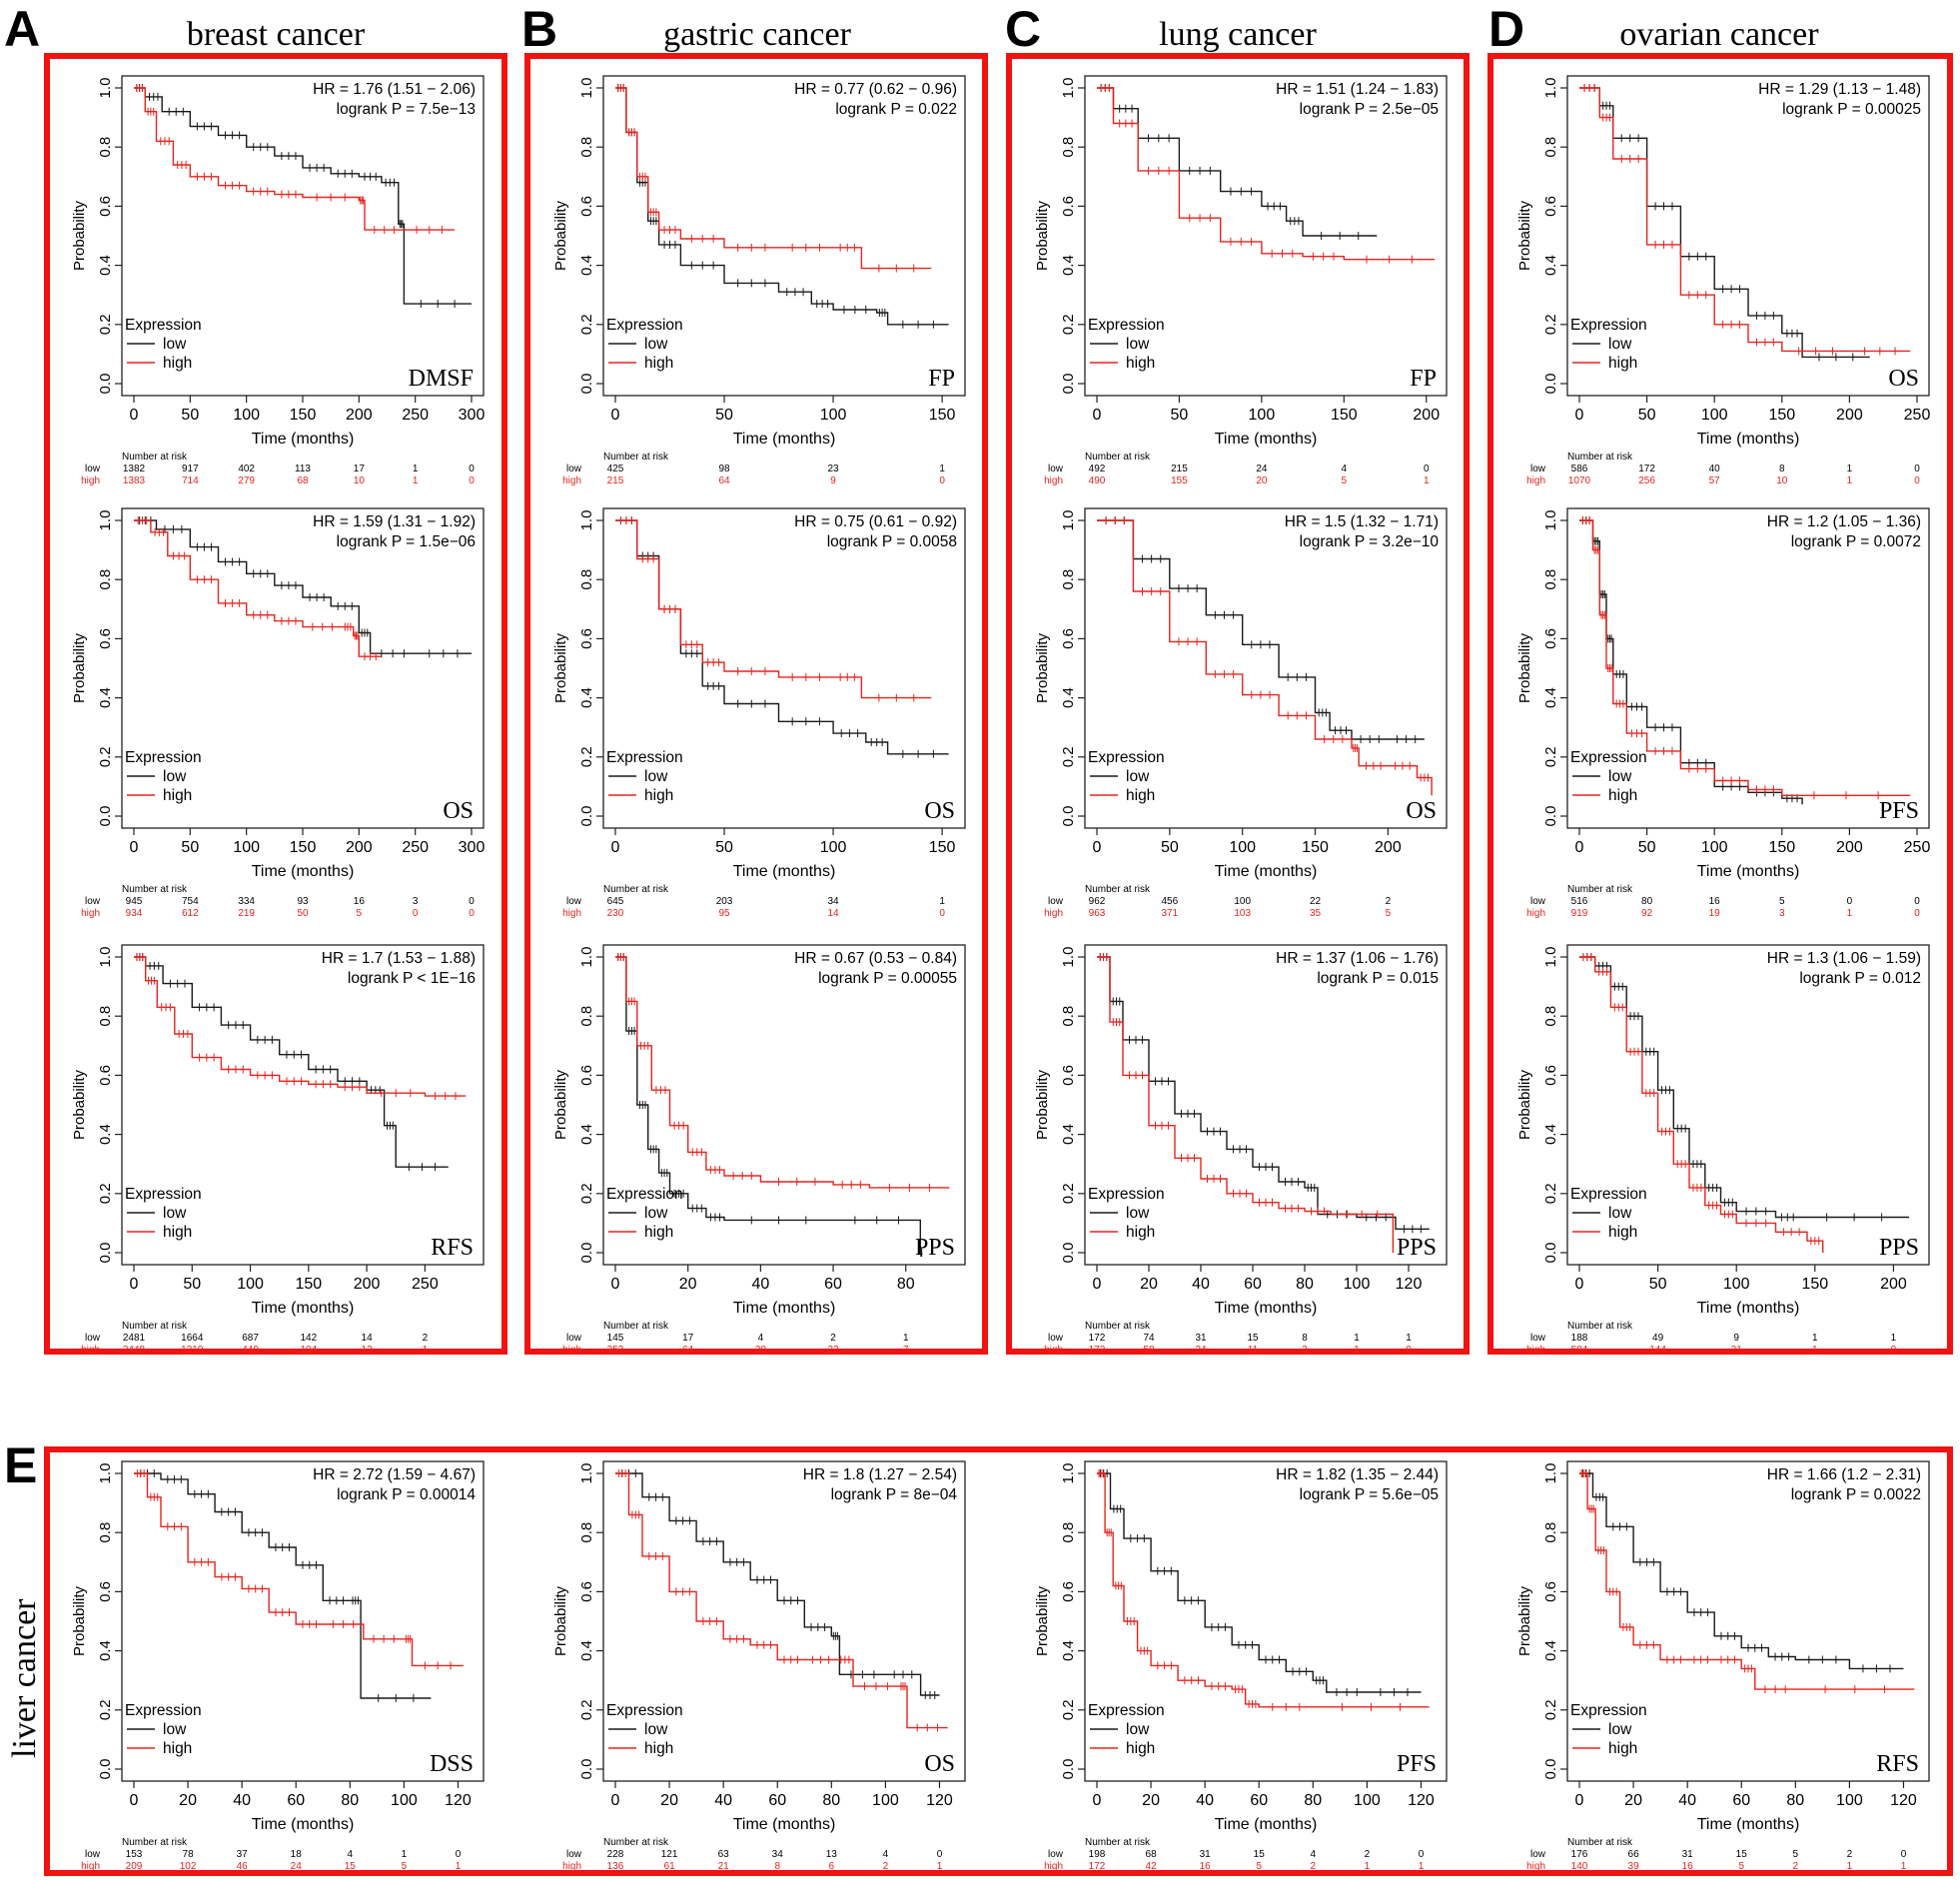  I want to click on km-curve-high, so click(300, 1027).